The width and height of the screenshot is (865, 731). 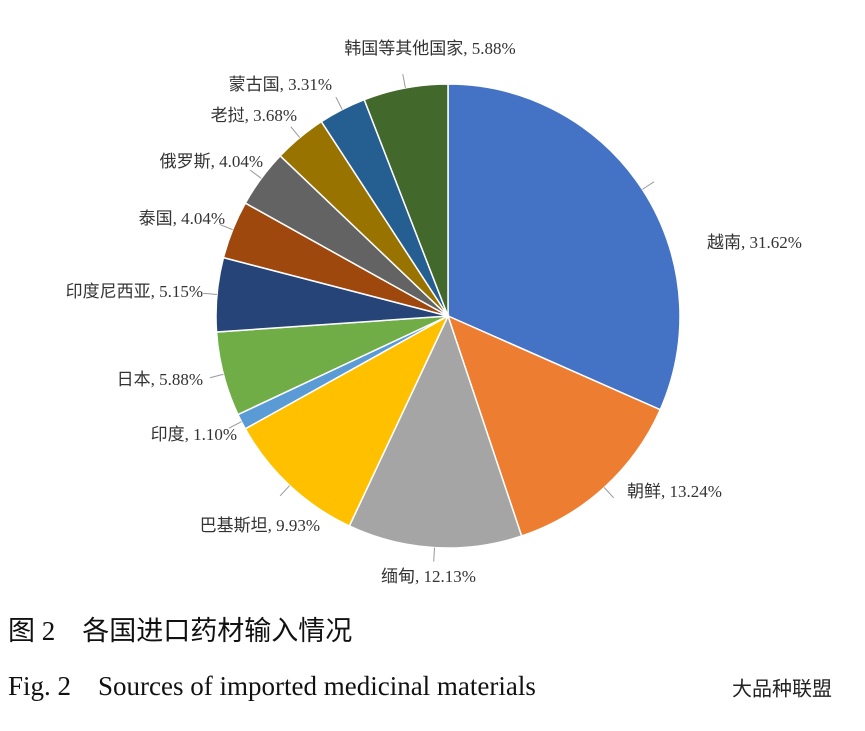 What do you see at coordinates (403, 48) in the screenshot?
I see `label-category: 韩国等其他国家` at bounding box center [403, 48].